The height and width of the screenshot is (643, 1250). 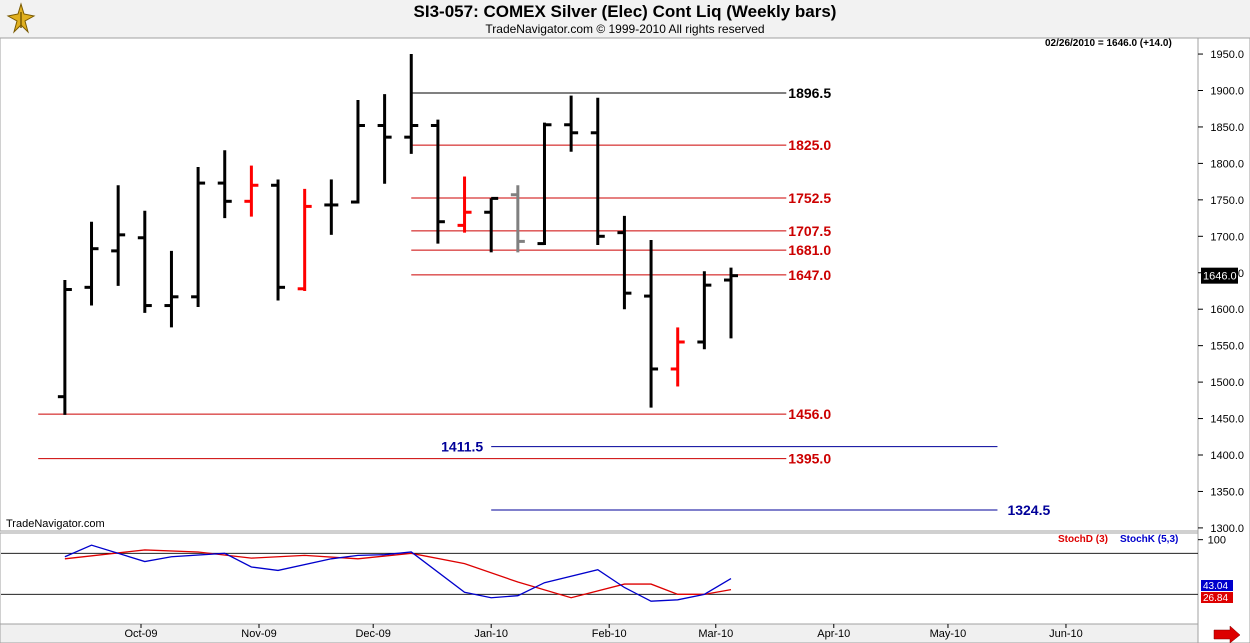 What do you see at coordinates (398, 573) in the screenshot?
I see `stoch-k-line` at bounding box center [398, 573].